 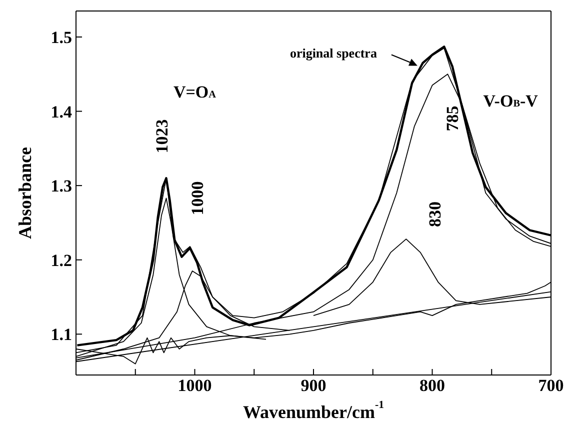 I want to click on y-tick-label: 1.3, so click(x=61, y=186).